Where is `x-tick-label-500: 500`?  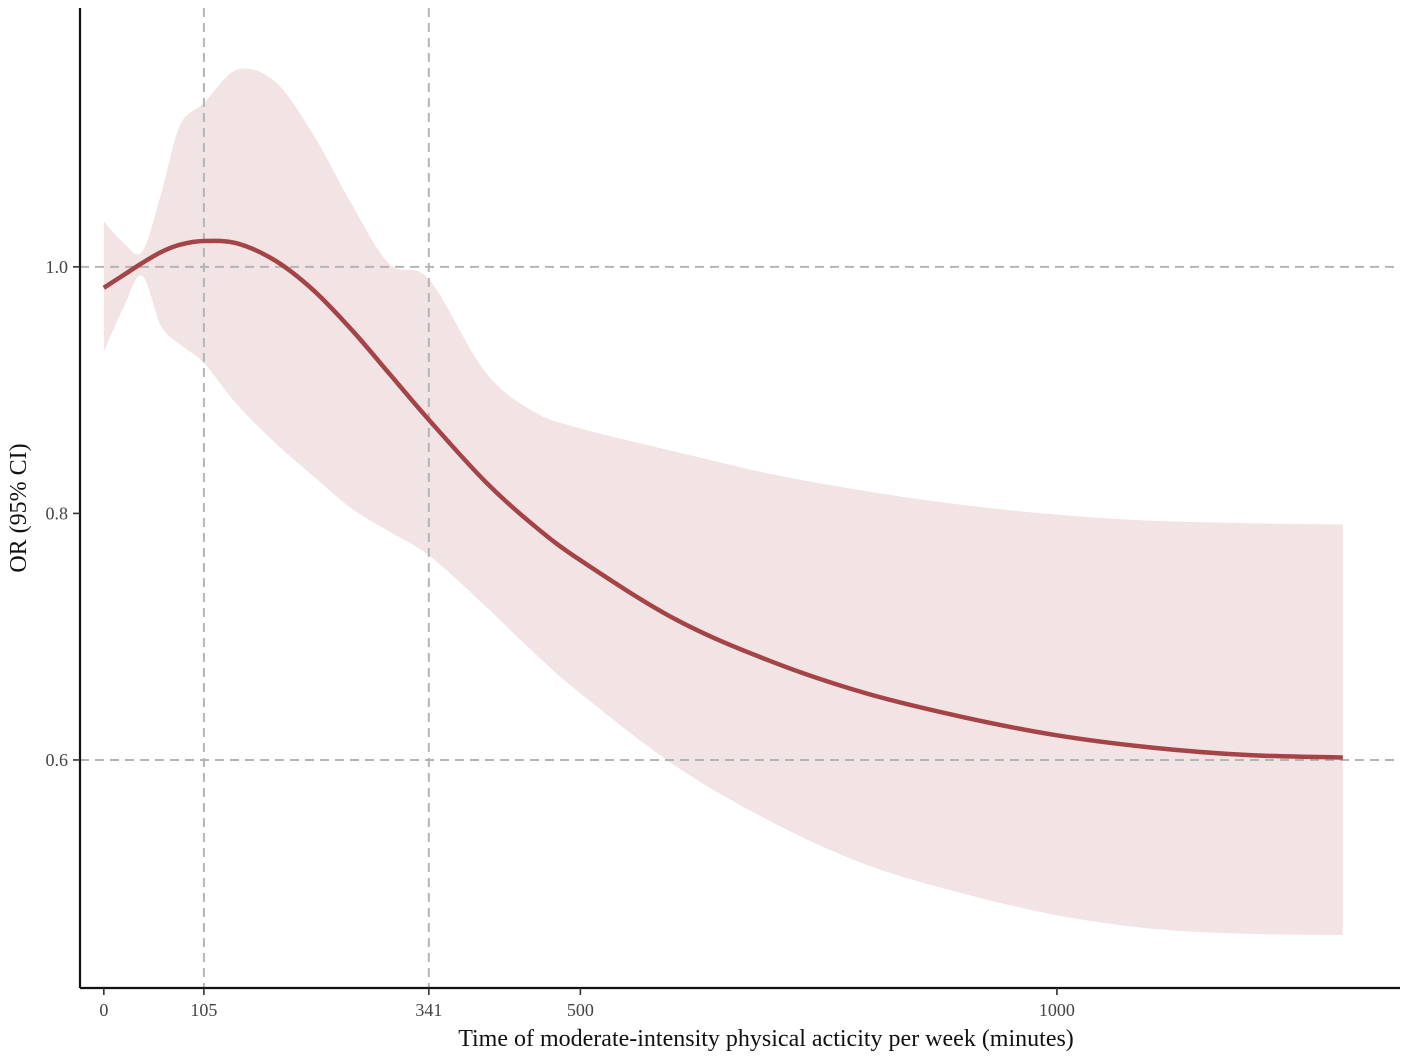
x-tick-label-500: 500 is located at coordinates (580, 1010).